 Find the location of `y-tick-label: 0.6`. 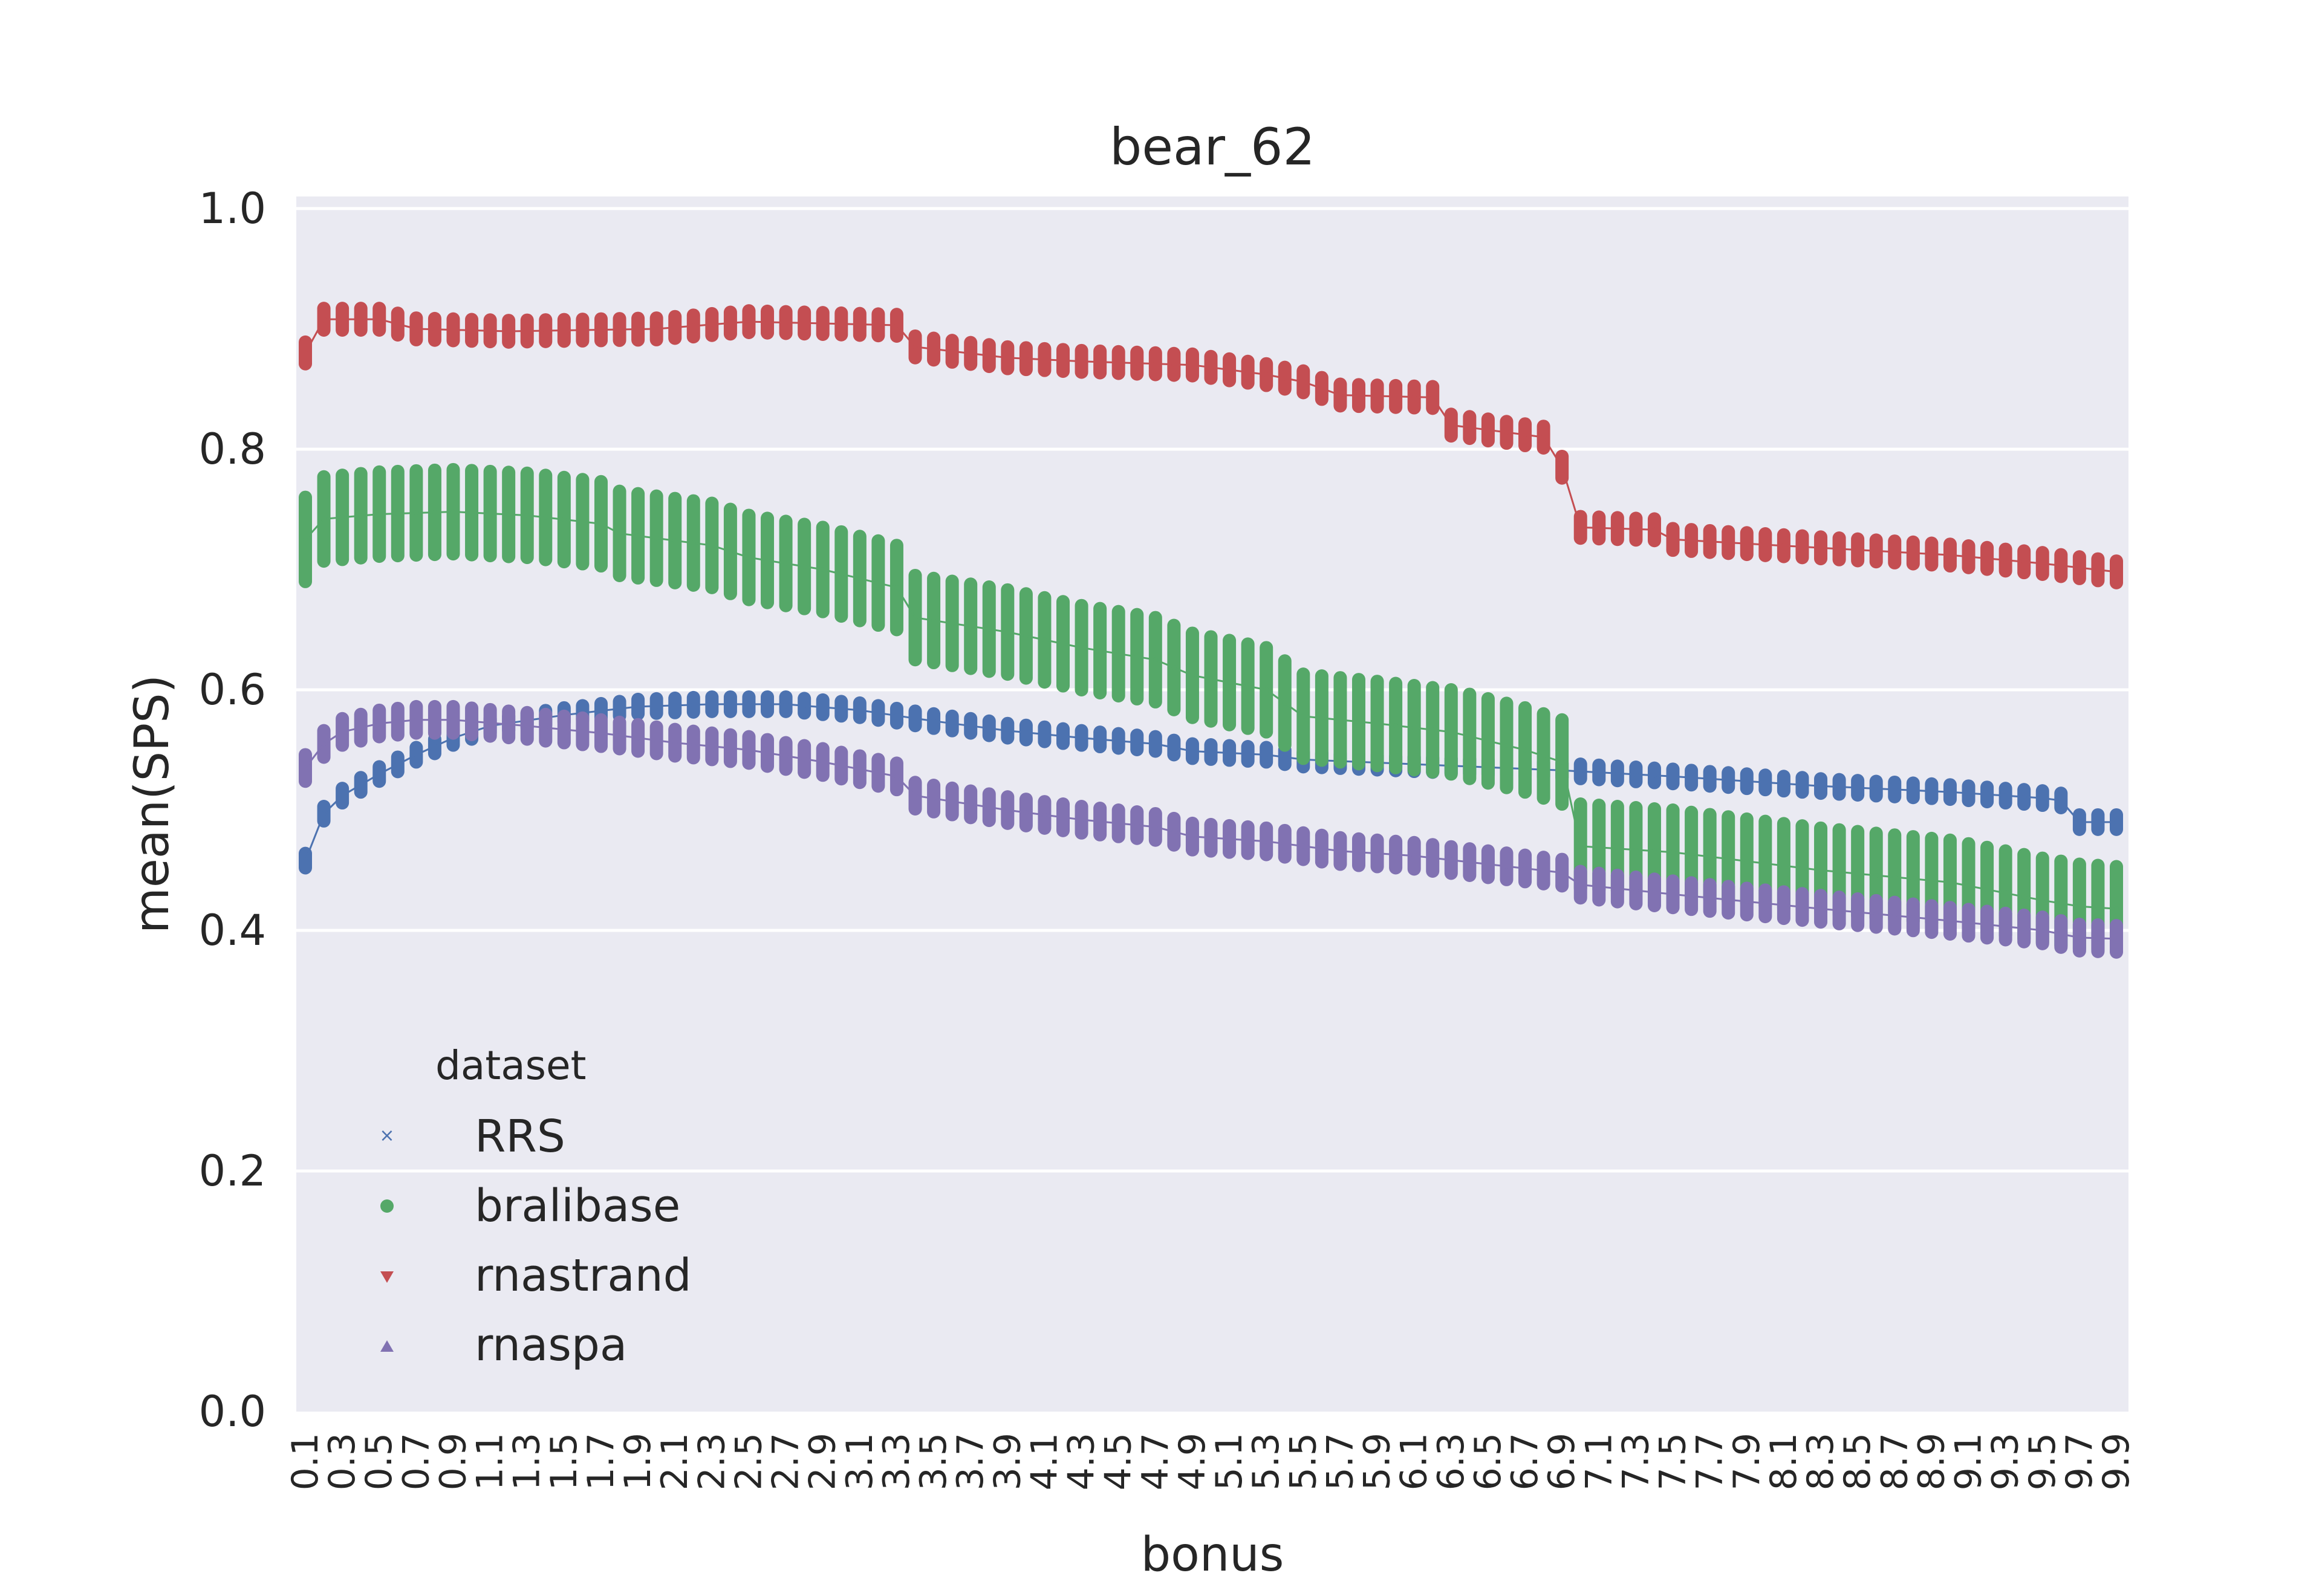

y-tick-label: 0.6 is located at coordinates (233, 690).